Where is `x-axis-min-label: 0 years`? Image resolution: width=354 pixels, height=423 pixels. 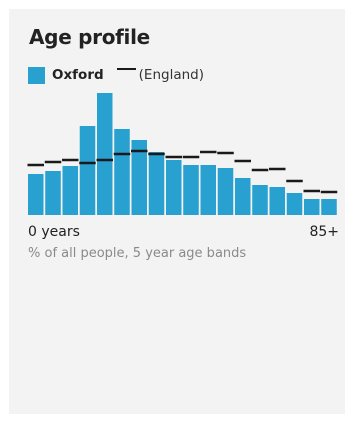
x-axis-min-label: 0 years is located at coordinates (54, 232).